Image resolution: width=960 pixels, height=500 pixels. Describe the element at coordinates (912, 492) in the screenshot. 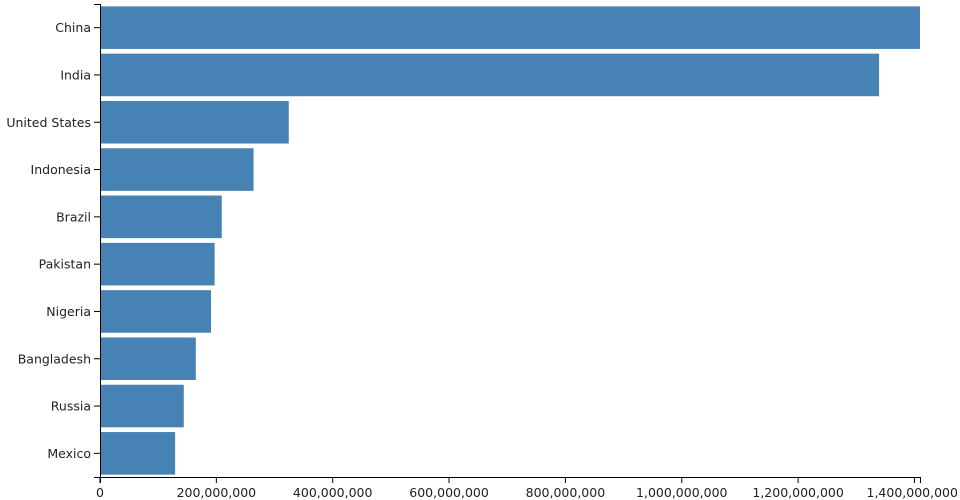

I see `x-tick-label-7: 1,400,000,000` at that location.